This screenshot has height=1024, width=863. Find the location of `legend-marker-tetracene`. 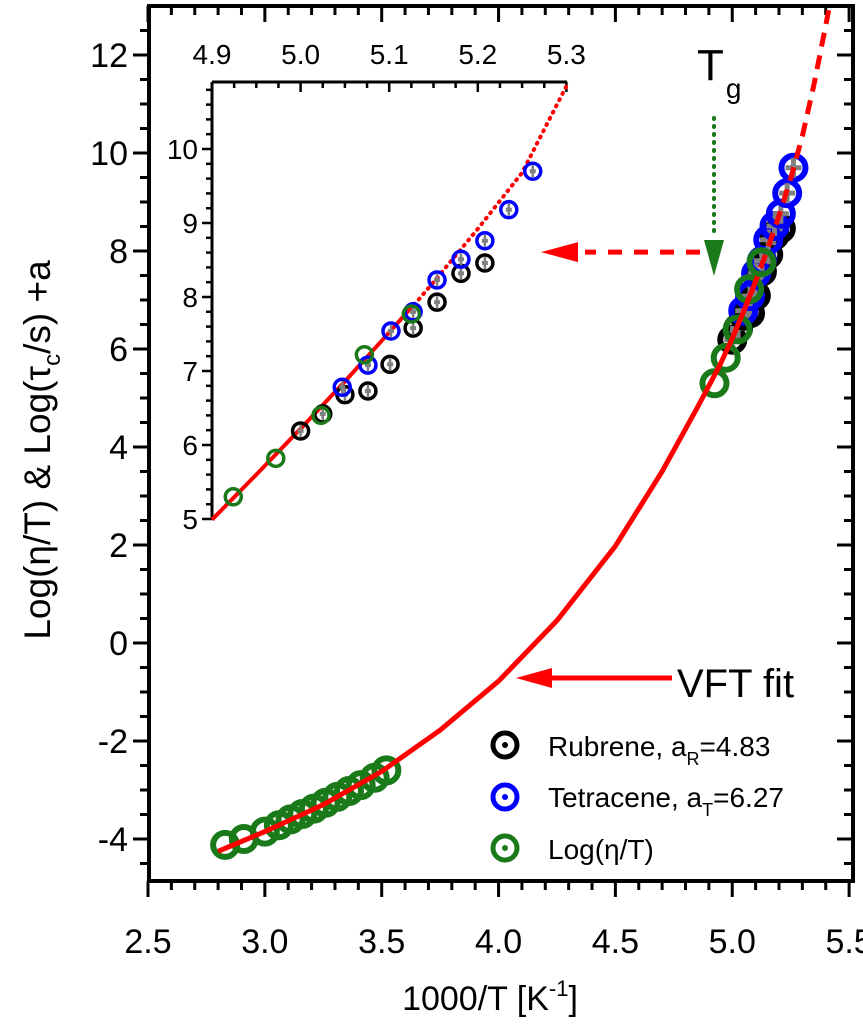

legend-marker-tetracene is located at coordinates (505, 797).